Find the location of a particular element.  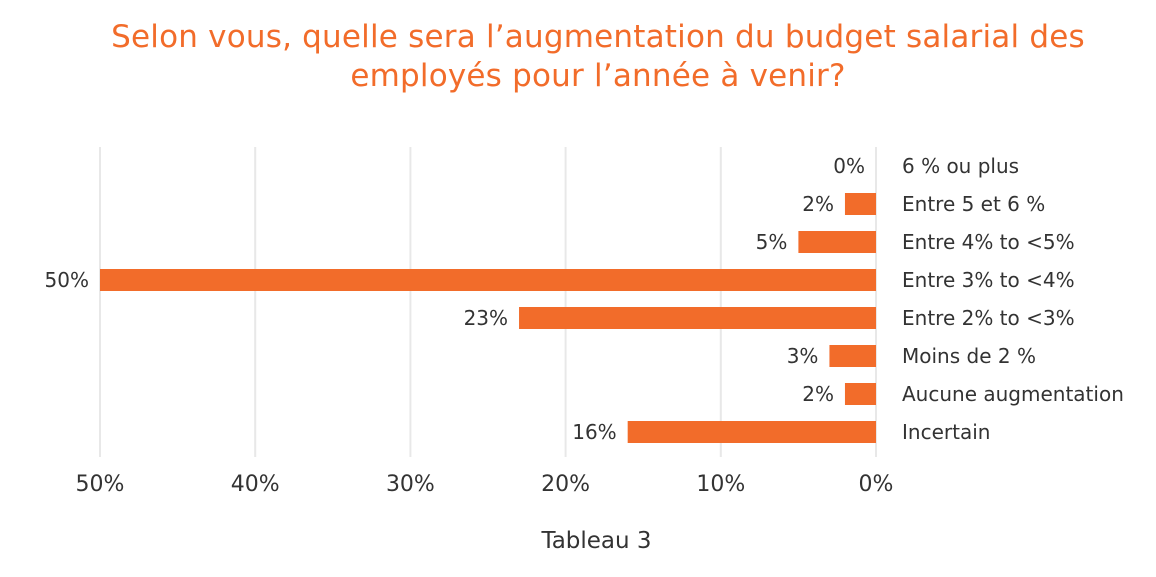

category-label: Entre 4% to <5% is located at coordinates (988, 242).